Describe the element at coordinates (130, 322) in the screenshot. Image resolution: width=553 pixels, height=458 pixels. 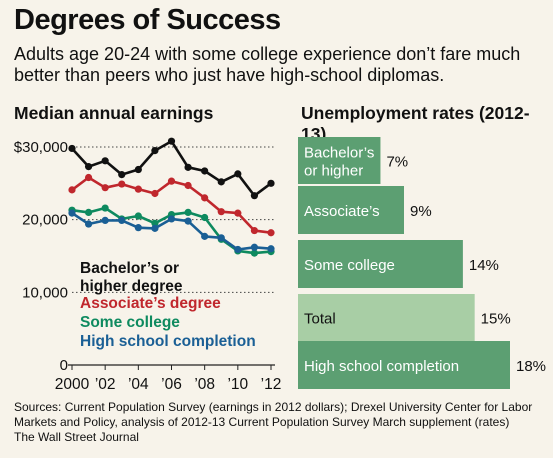
I see `legend-entry: Some college` at that location.